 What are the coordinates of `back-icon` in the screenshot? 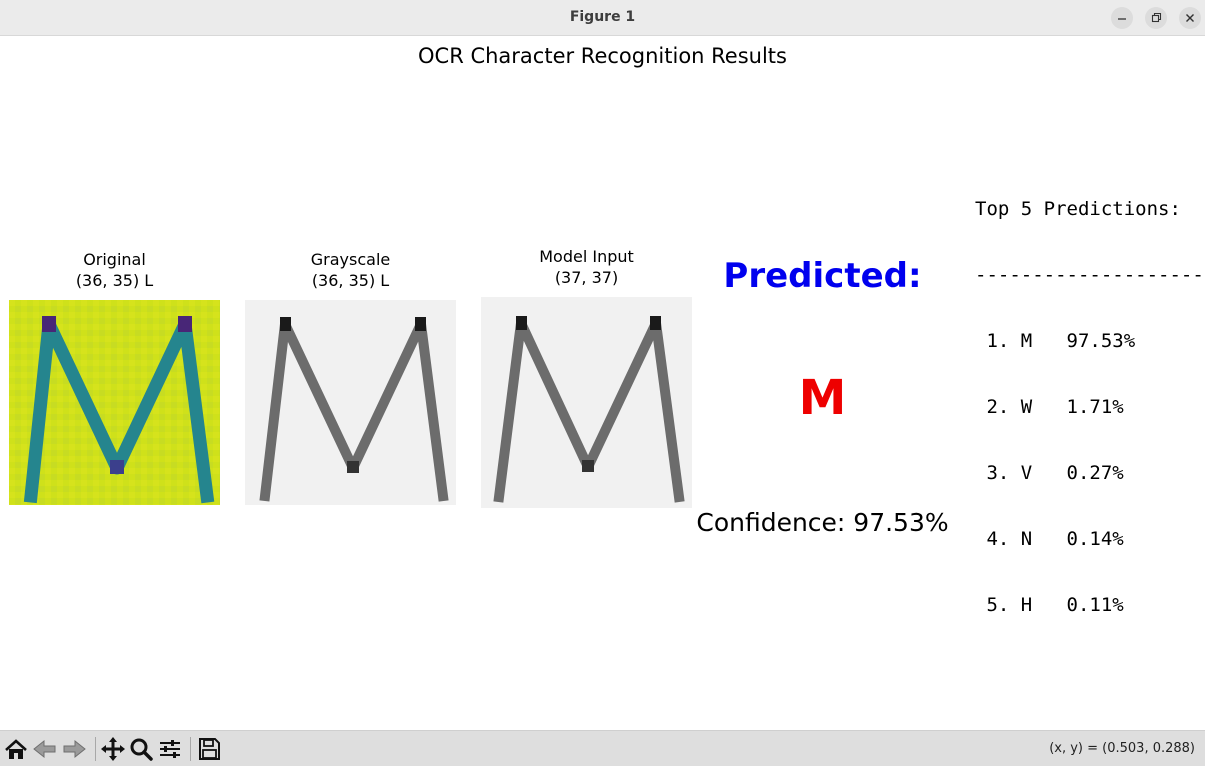 It's located at (44, 749).